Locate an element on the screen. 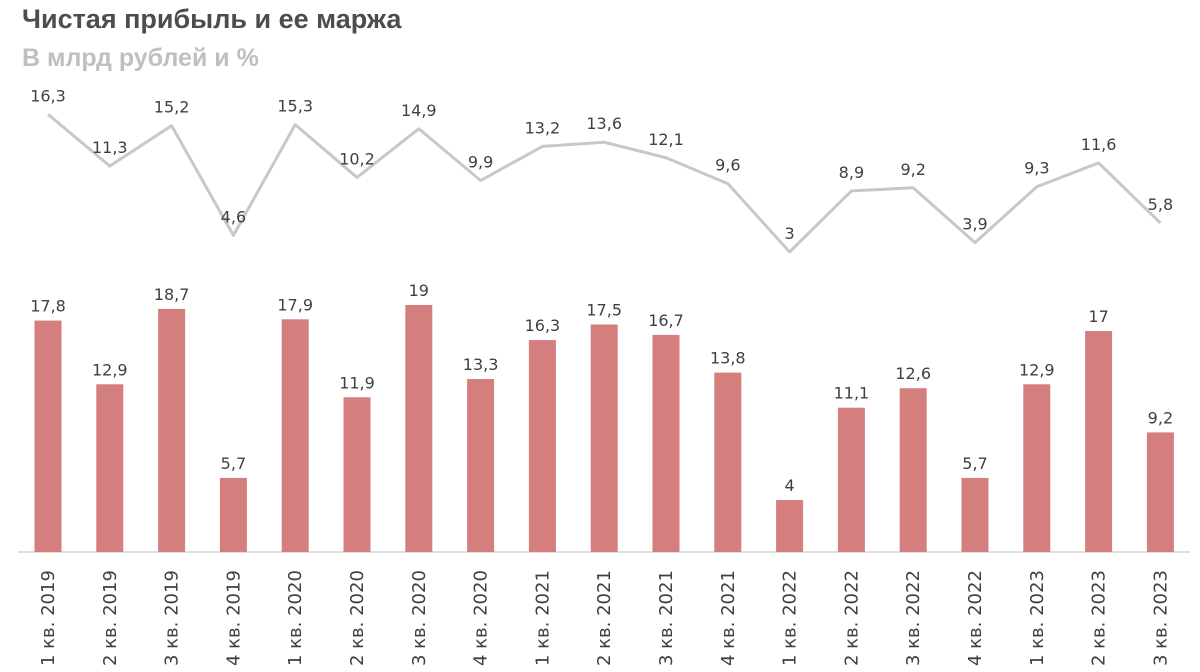 The image size is (1200, 672). line-data-label: 12,1 is located at coordinates (666, 139).